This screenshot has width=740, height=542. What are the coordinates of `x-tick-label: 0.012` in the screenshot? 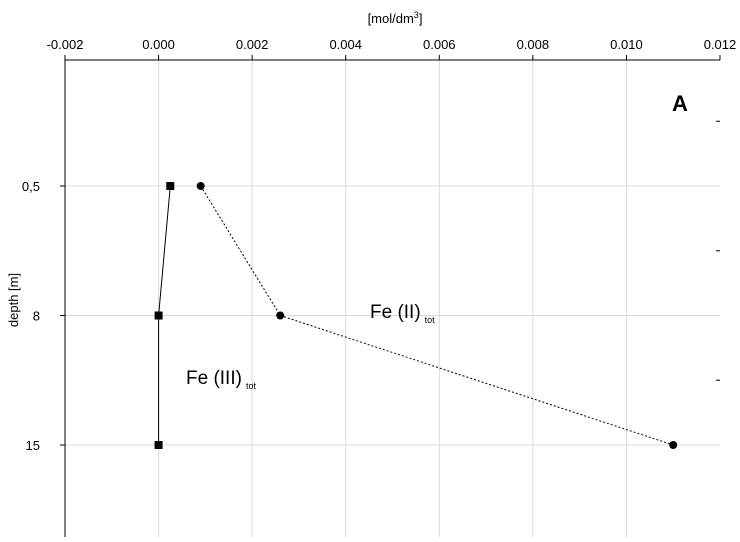 It's located at (720, 44).